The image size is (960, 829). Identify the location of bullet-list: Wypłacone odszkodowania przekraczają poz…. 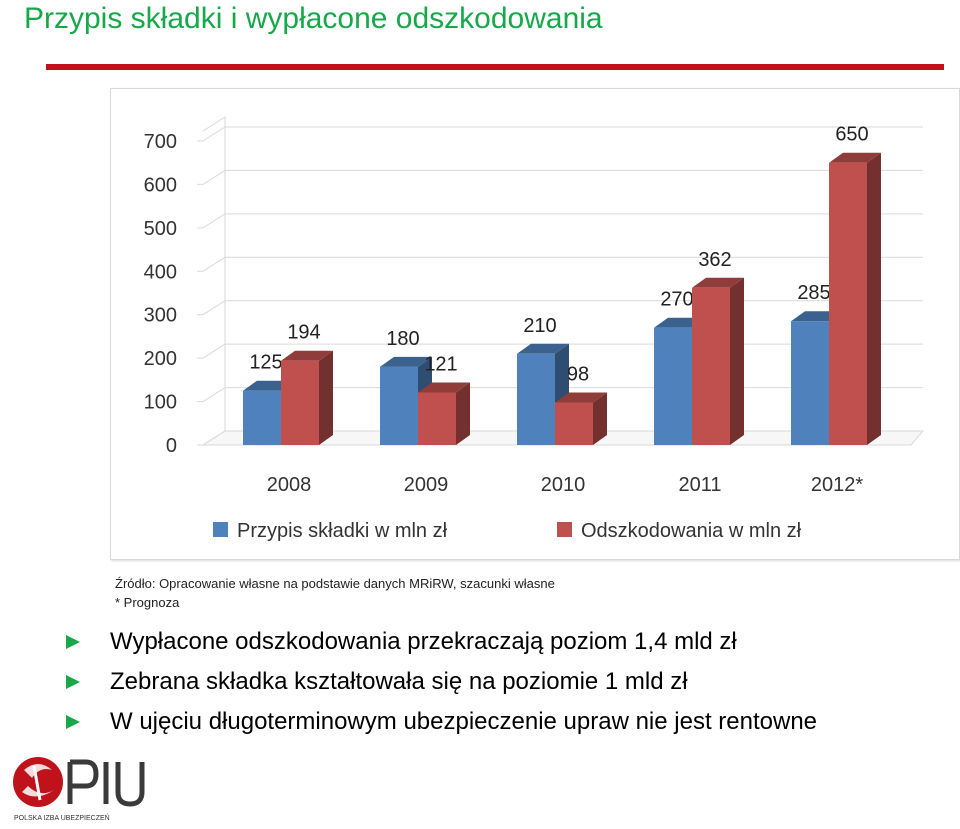
(439, 682).